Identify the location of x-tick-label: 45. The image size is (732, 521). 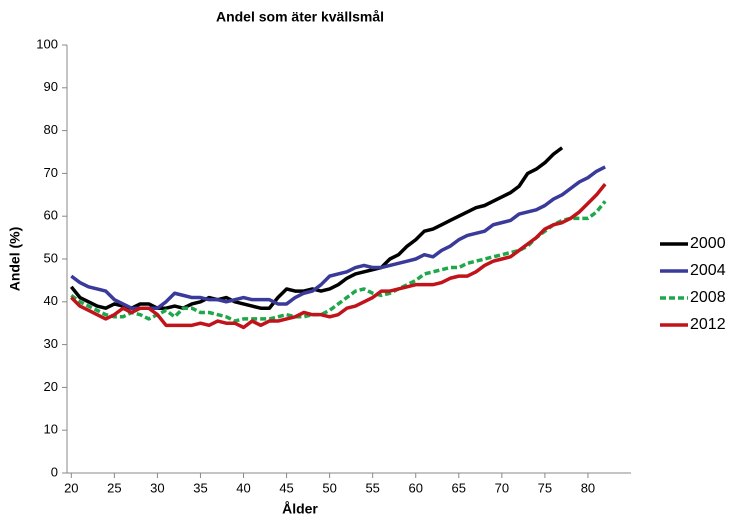
(286, 487).